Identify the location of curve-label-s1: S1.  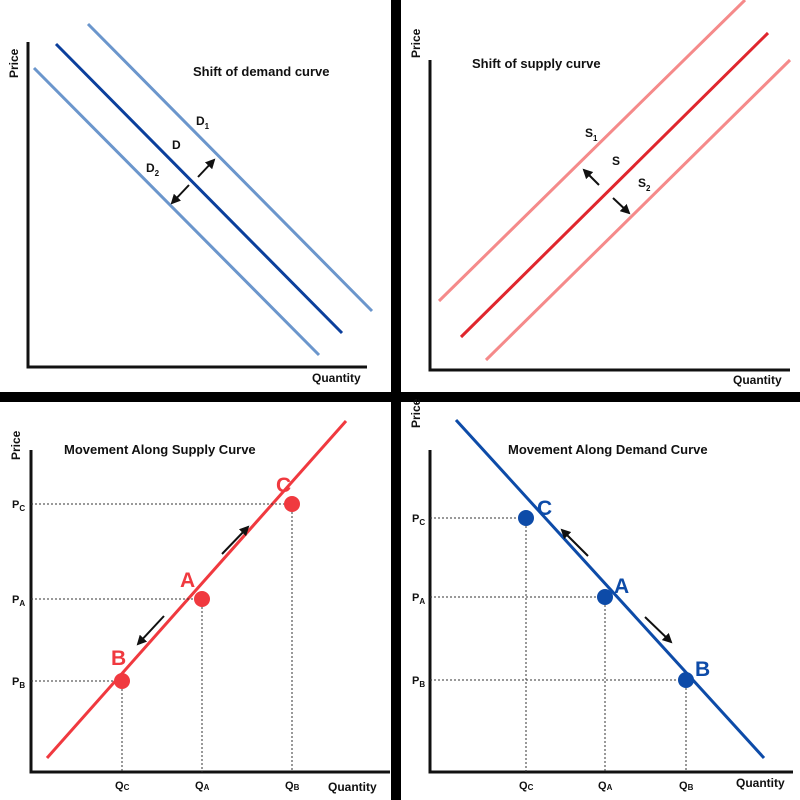
(591, 134).